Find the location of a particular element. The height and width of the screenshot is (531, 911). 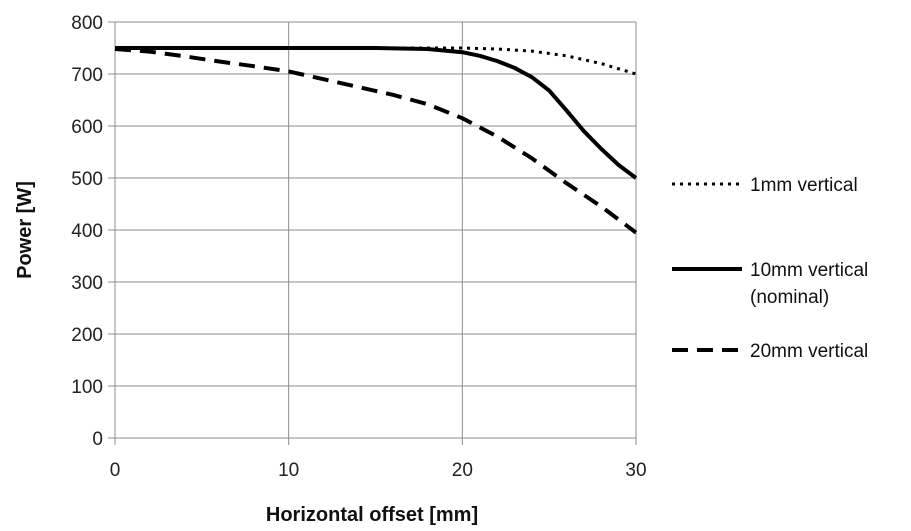

y-tick-label: 0 is located at coordinates (97, 439).